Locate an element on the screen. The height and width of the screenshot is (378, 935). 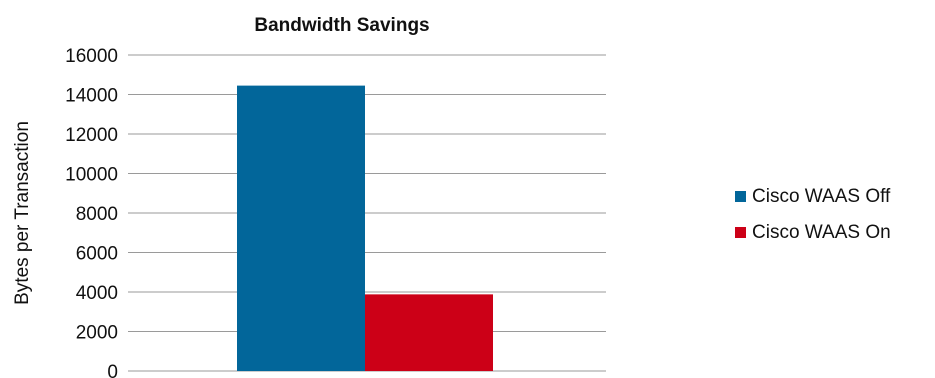
y-tick-label: 16000 is located at coordinates (91, 56).